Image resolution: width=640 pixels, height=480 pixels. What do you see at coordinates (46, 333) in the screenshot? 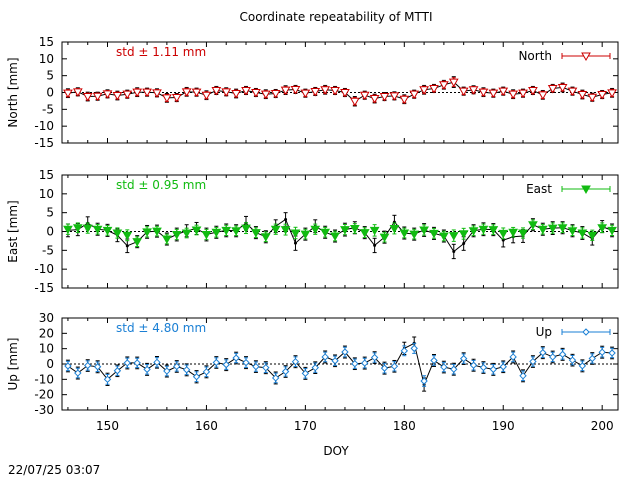
I see `y-tick-label: 20` at bounding box center [46, 333].